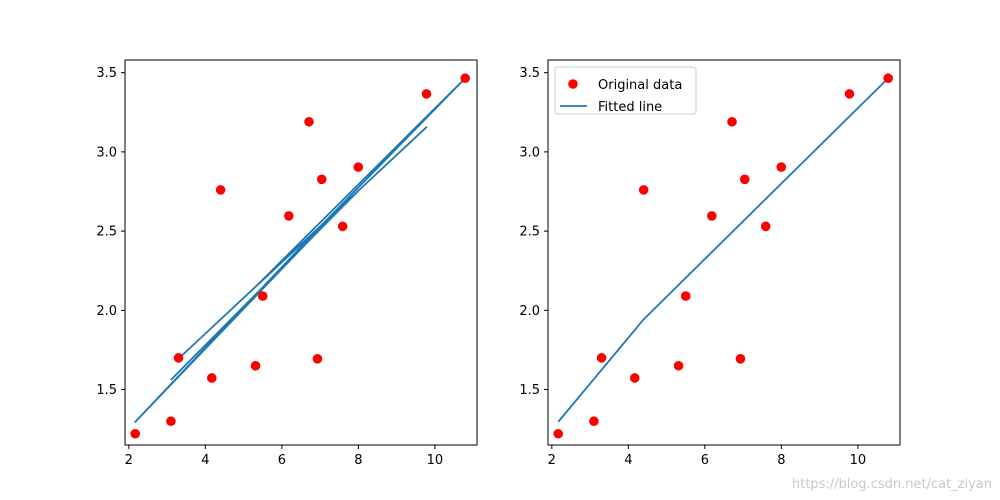 Image resolution: width=1000 pixels, height=500 pixels. Describe the element at coordinates (573, 84) in the screenshot. I see `legend-marker` at that location.